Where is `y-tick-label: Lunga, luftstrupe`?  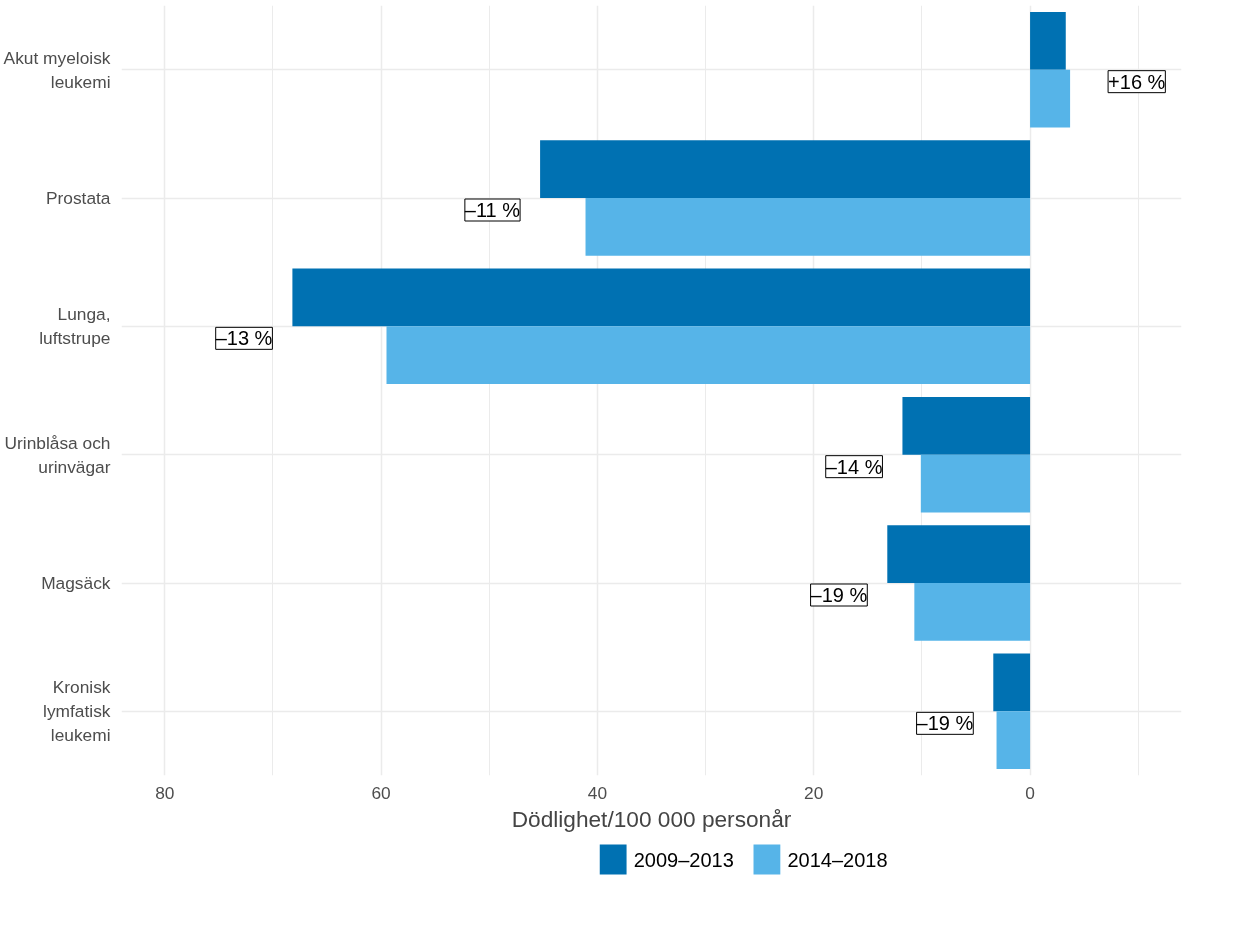 y-tick-label: Lunga, luftstrupe is located at coordinates (75, 326).